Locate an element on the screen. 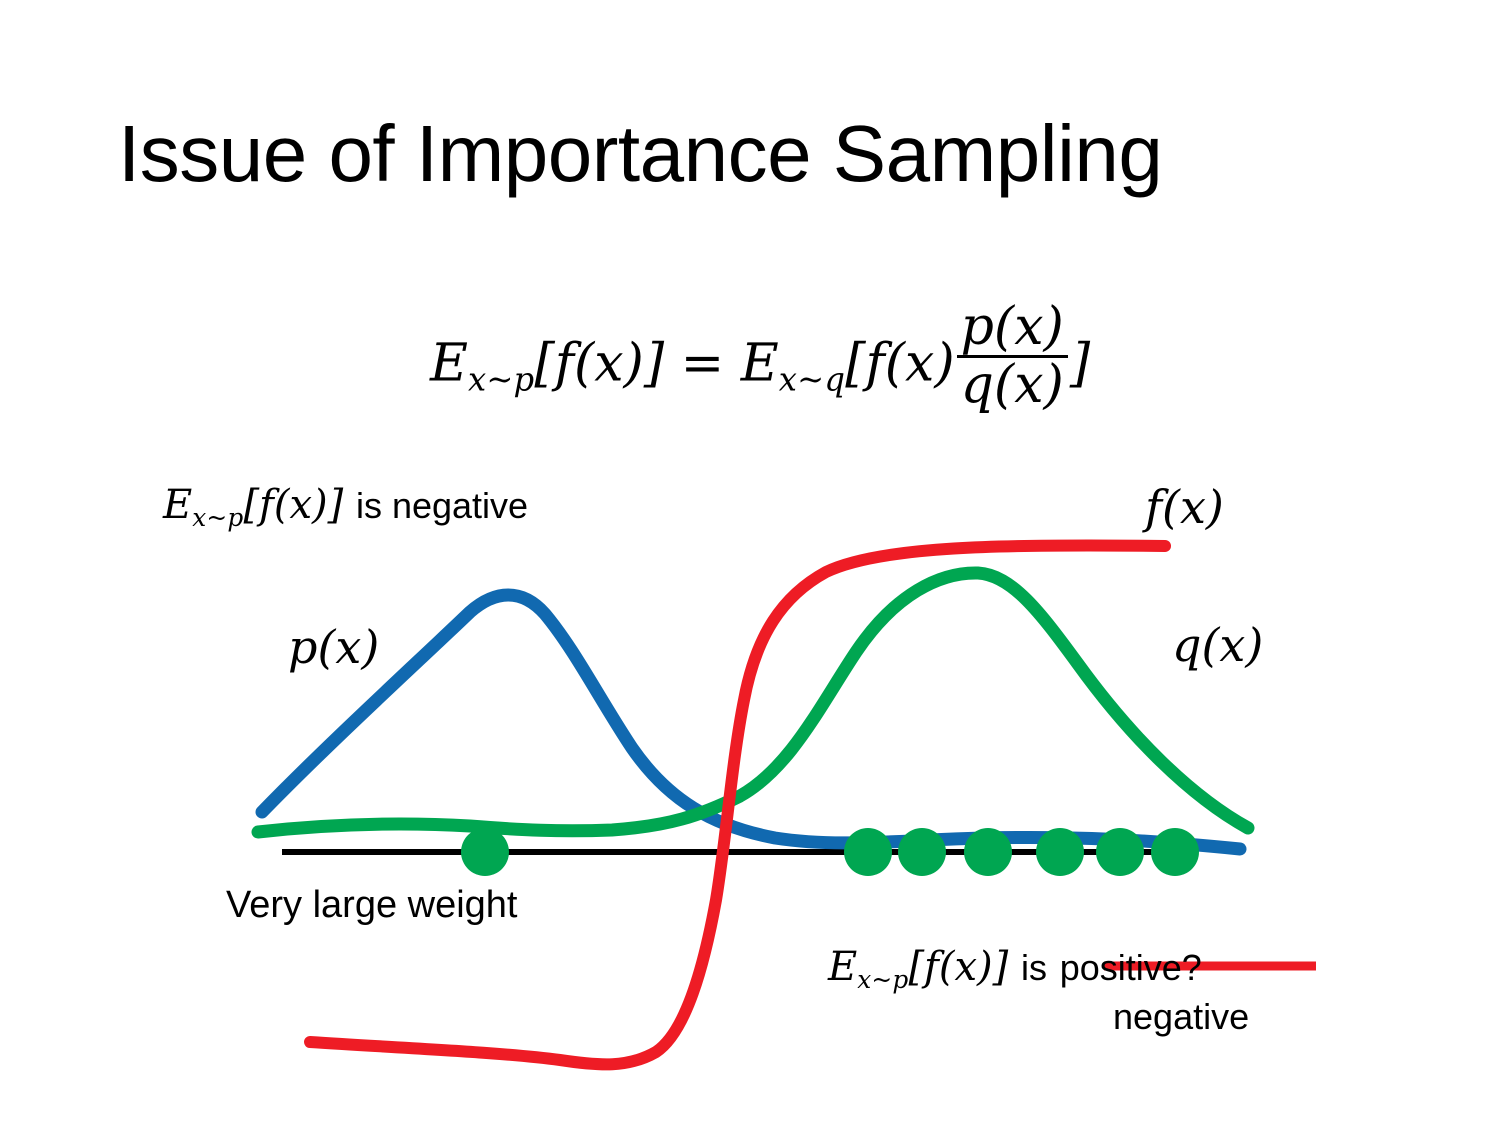 This screenshot has height=1125, width=1500. formula-lhs-E: E is located at coordinates (449, 363).